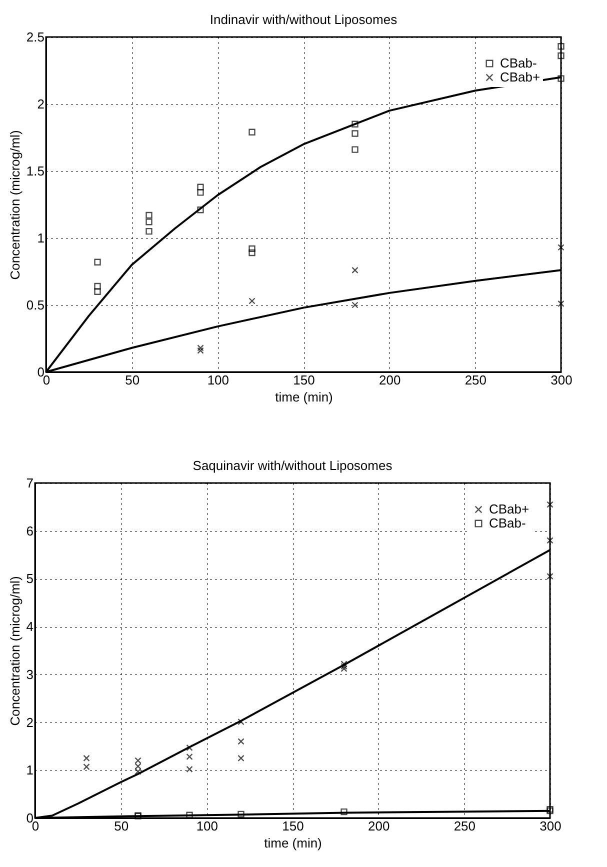 The height and width of the screenshot is (867, 607). What do you see at coordinates (35, 37) in the screenshot?
I see `y-tick-label: 2.5` at bounding box center [35, 37].